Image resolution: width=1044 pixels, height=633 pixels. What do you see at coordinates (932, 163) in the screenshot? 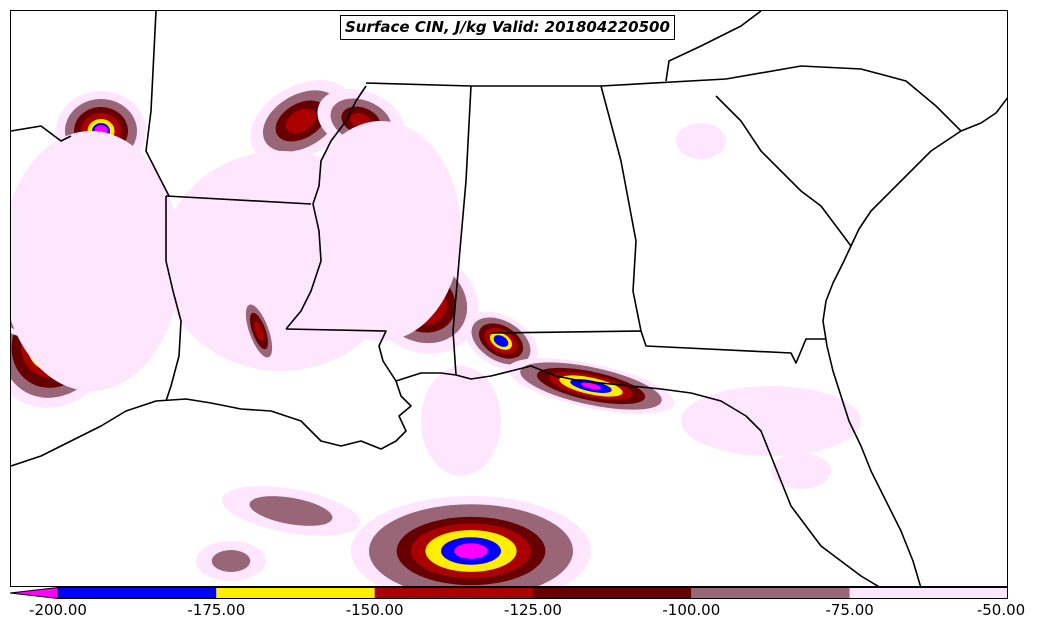
I see `southeast-coast` at bounding box center [932, 163].